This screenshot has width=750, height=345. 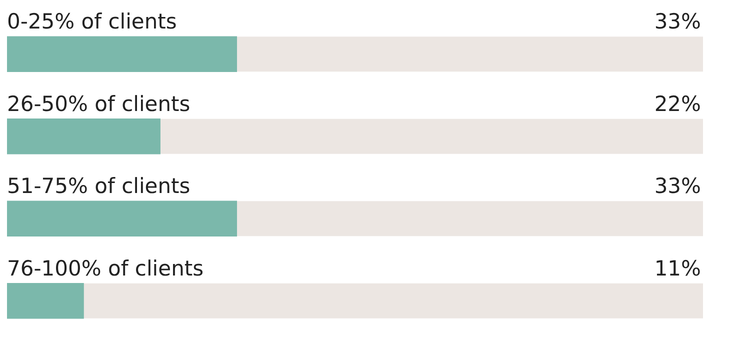 What do you see at coordinates (98, 186) in the screenshot?
I see `y-tick-label: 51-75% of clients` at bounding box center [98, 186].